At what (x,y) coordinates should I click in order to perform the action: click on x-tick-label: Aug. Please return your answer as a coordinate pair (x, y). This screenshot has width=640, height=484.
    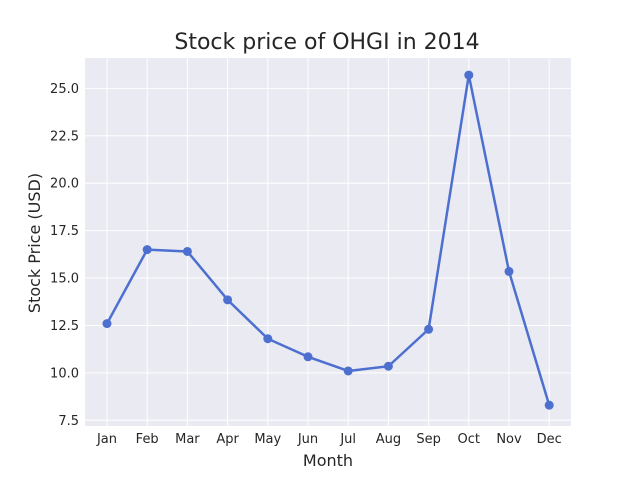
    Looking at the image, I should click on (388, 439).